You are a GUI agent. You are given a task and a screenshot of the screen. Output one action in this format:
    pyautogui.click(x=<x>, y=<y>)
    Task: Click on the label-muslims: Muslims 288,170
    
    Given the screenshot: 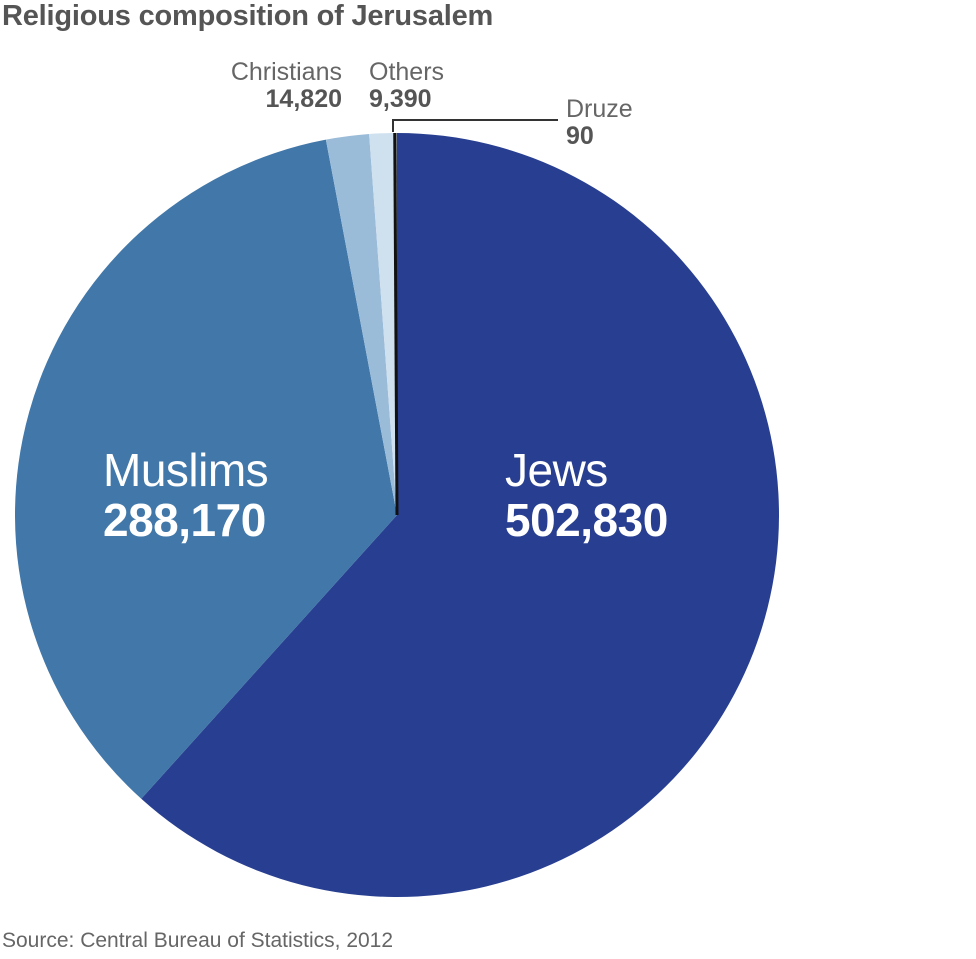 What is the action you would take?
    pyautogui.click(x=186, y=495)
    